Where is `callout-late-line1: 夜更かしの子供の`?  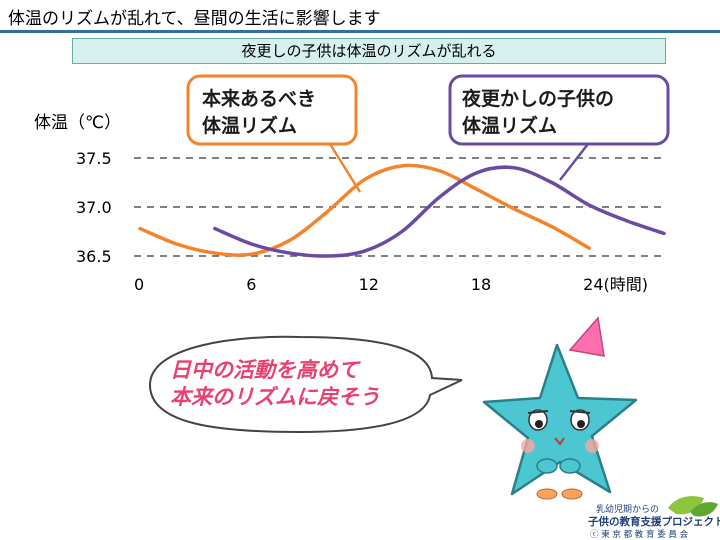
callout-late-line1: 夜更かしの子供の is located at coordinates (537, 98).